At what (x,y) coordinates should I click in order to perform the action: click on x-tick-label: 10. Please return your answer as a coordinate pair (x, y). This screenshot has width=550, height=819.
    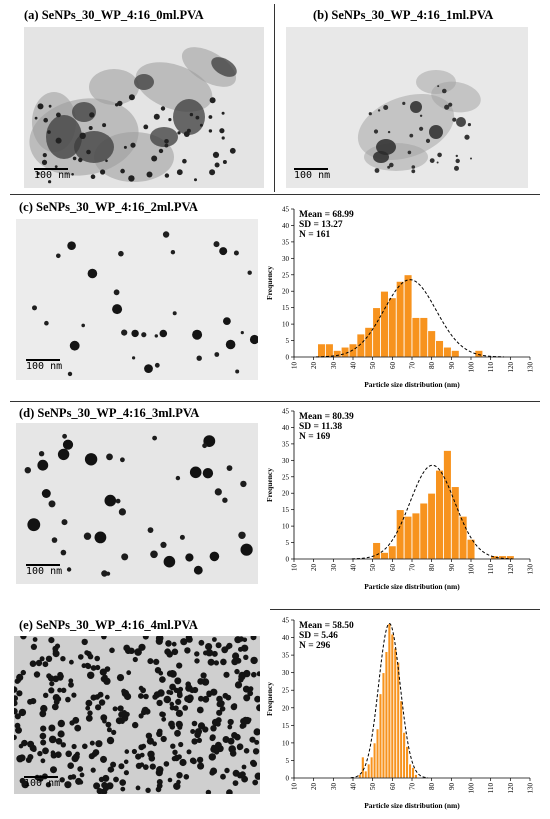
    Looking at the image, I should click on (295, 366).